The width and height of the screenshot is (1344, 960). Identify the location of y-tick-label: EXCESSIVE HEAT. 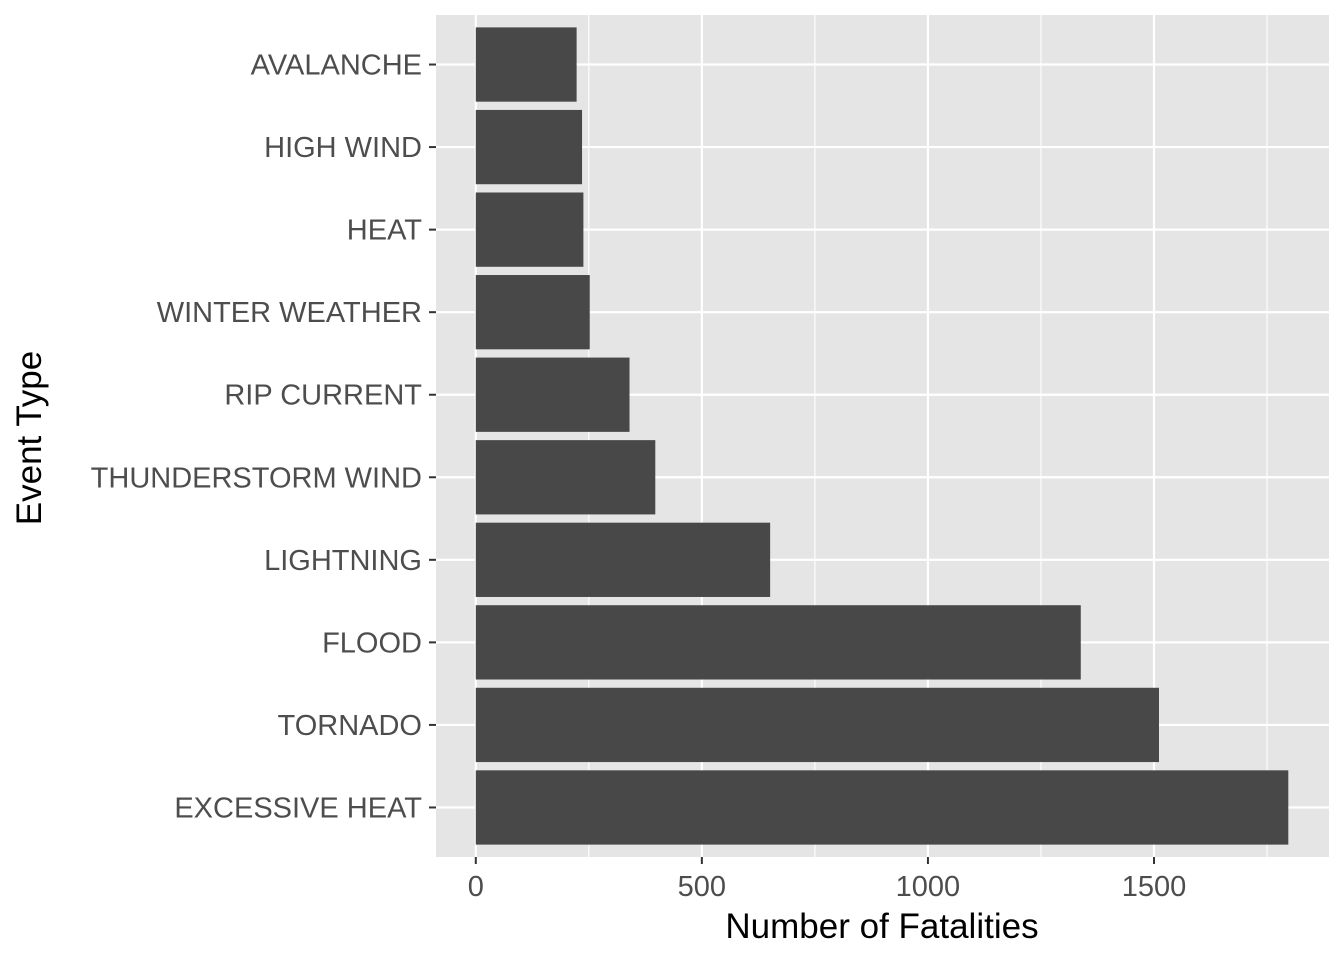
(298, 808).